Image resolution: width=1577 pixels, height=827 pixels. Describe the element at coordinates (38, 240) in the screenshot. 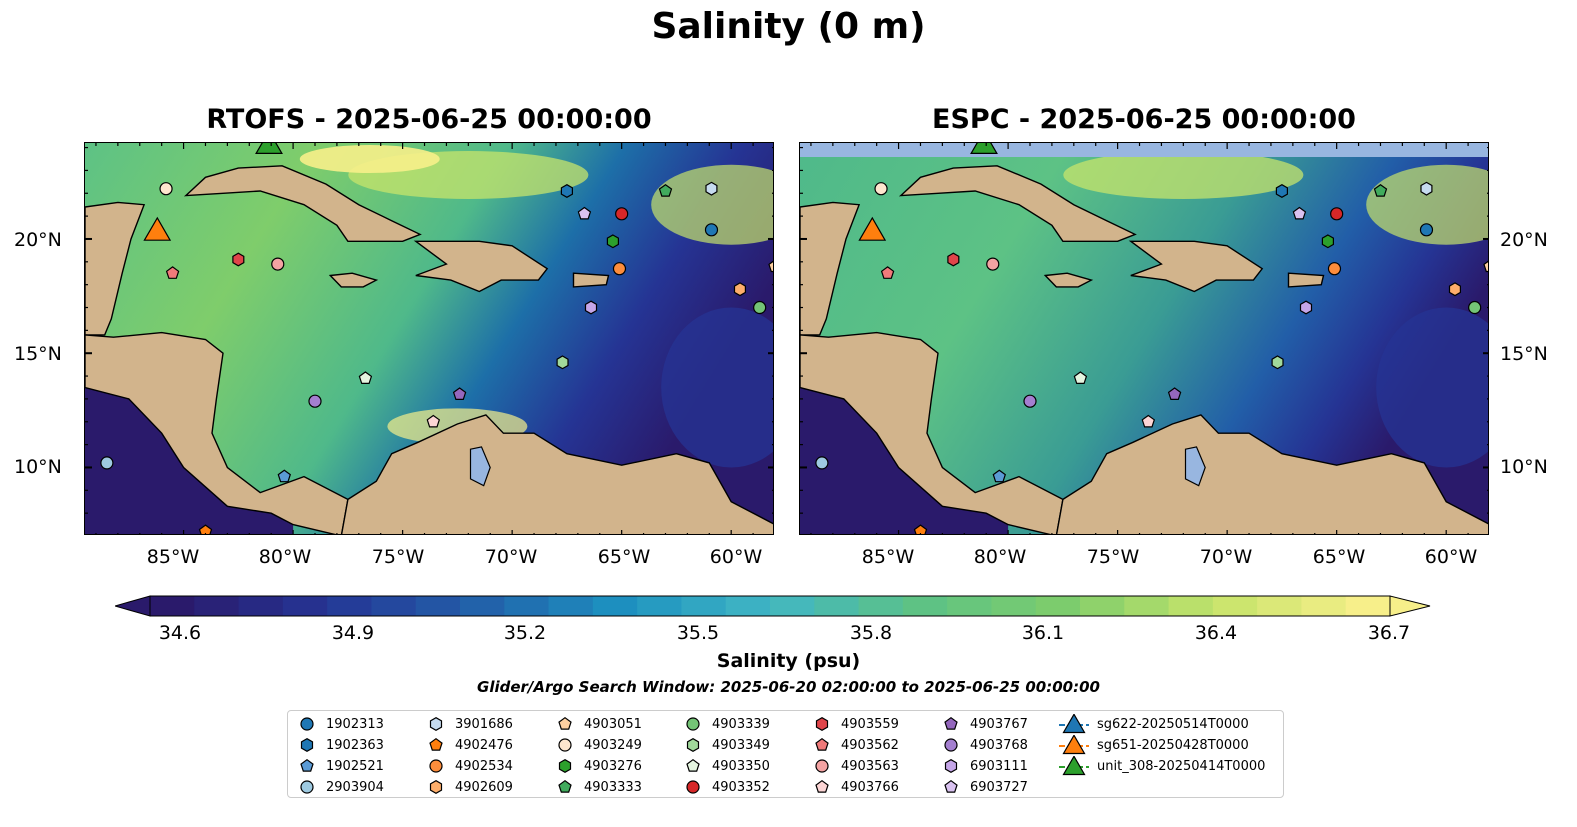

I see `lat-label-left-20: 20°N` at that location.